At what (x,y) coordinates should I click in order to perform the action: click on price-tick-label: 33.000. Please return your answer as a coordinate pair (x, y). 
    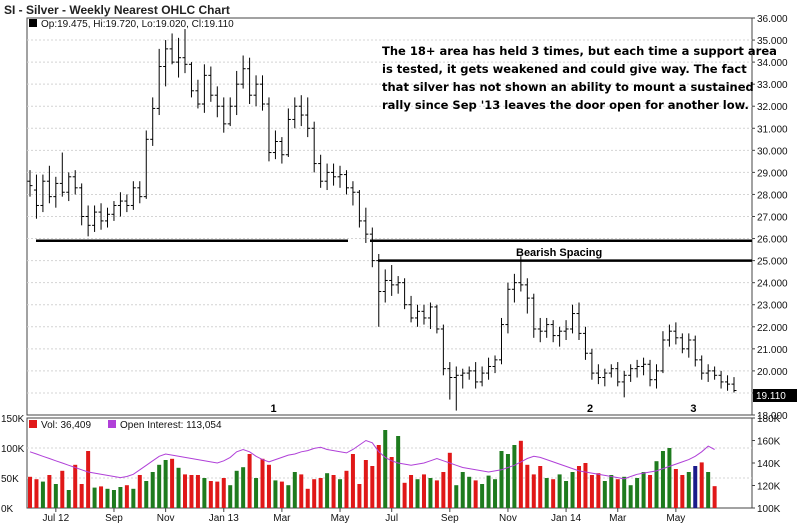
    Looking at the image, I should click on (772, 85).